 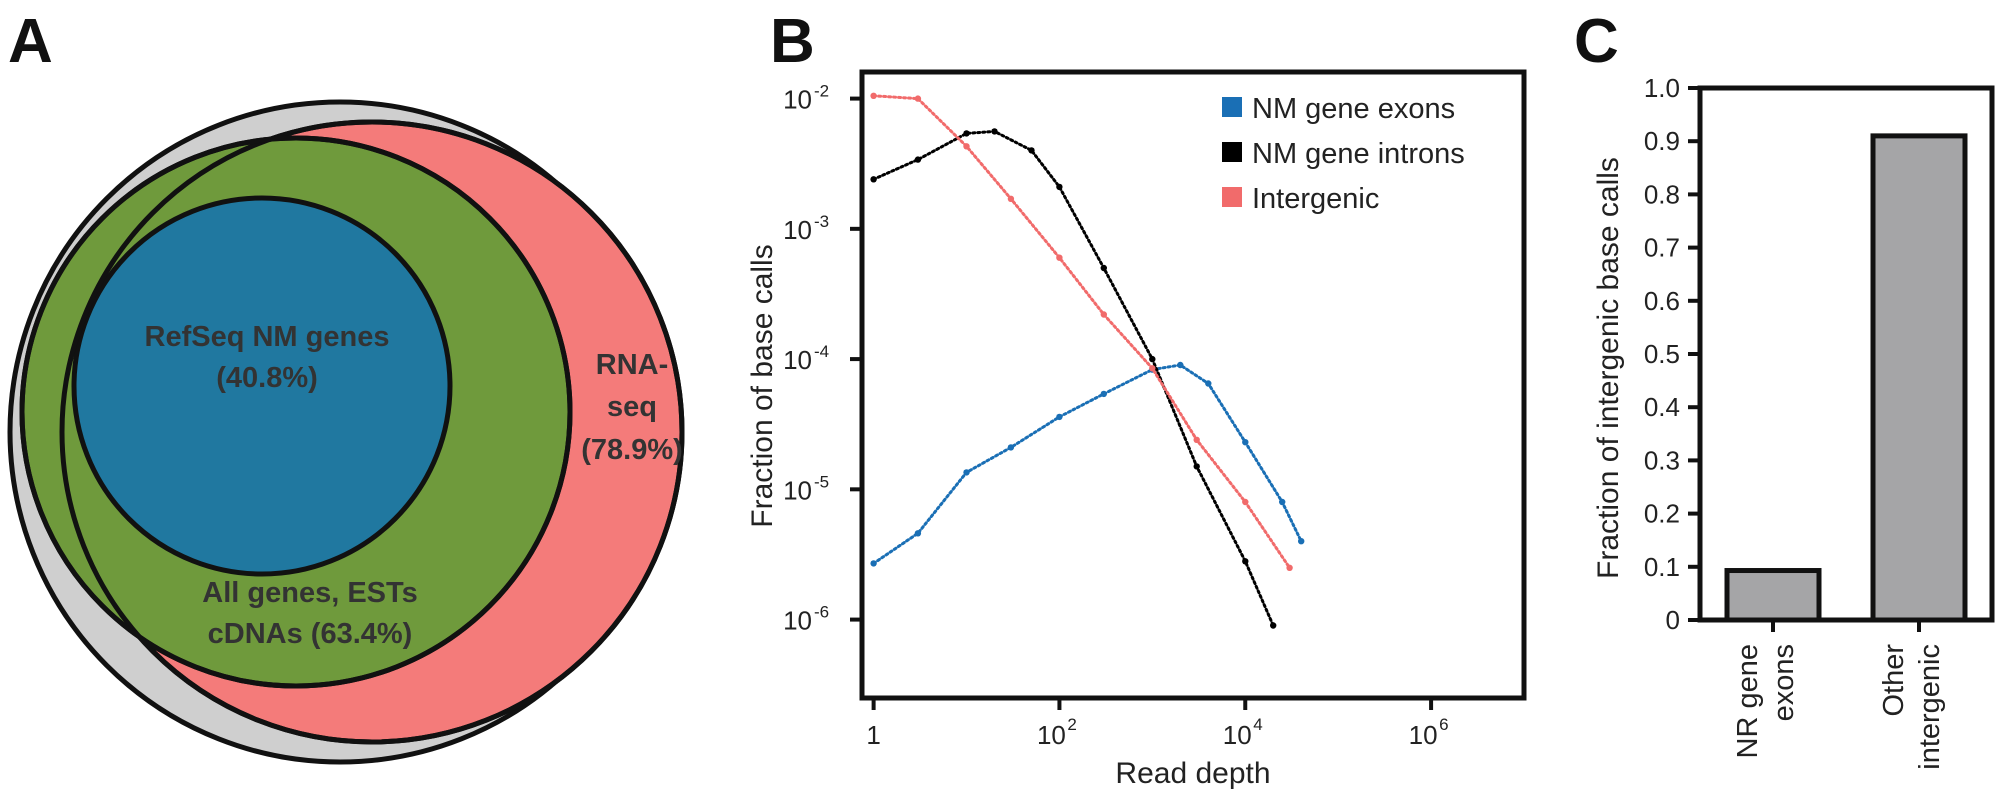 I want to click on bar-category-label: Other, so click(x=1894, y=680).